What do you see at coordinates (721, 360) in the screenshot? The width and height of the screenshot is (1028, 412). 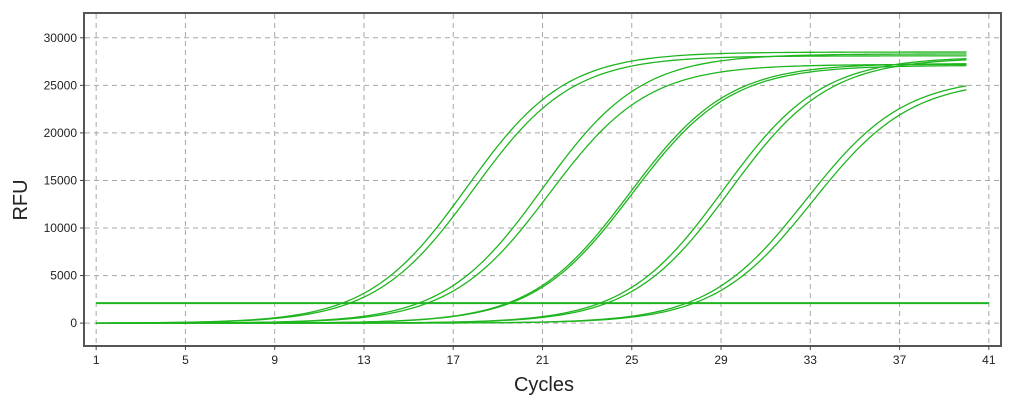 I see `x-tick-label: 29` at bounding box center [721, 360].